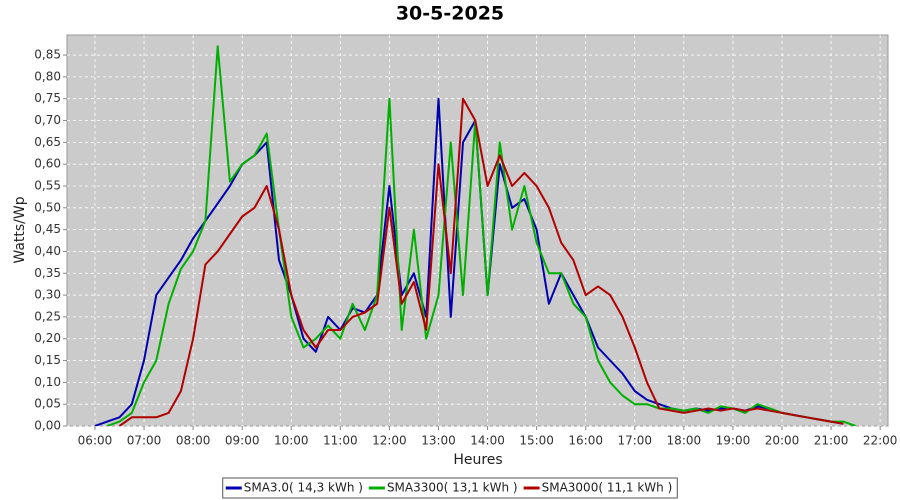  I want to click on x-tick-label: 07:00, so click(144, 441).